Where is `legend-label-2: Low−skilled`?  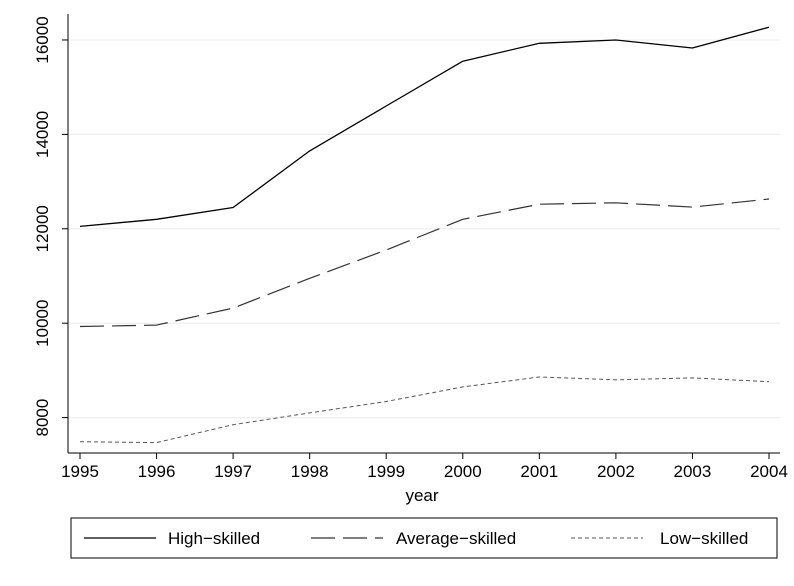 legend-label-2: Low−skilled is located at coordinates (704, 538).